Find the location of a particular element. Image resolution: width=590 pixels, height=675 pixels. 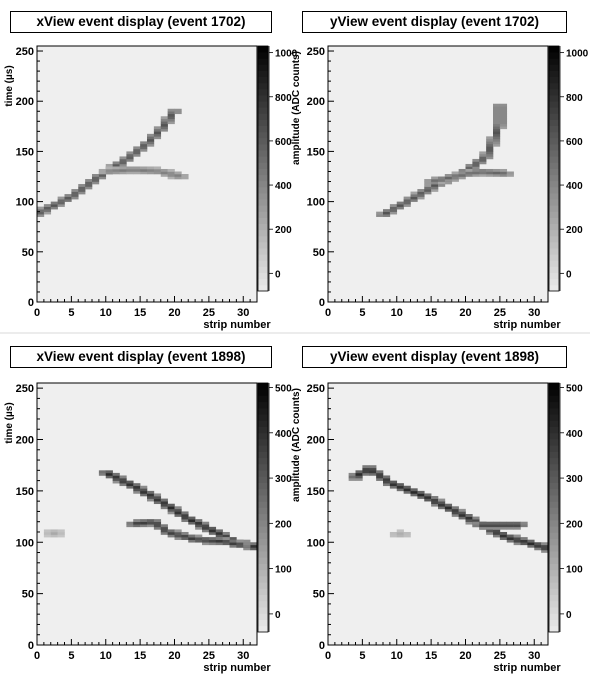

color-bar-frame is located at coordinates (263, 507).